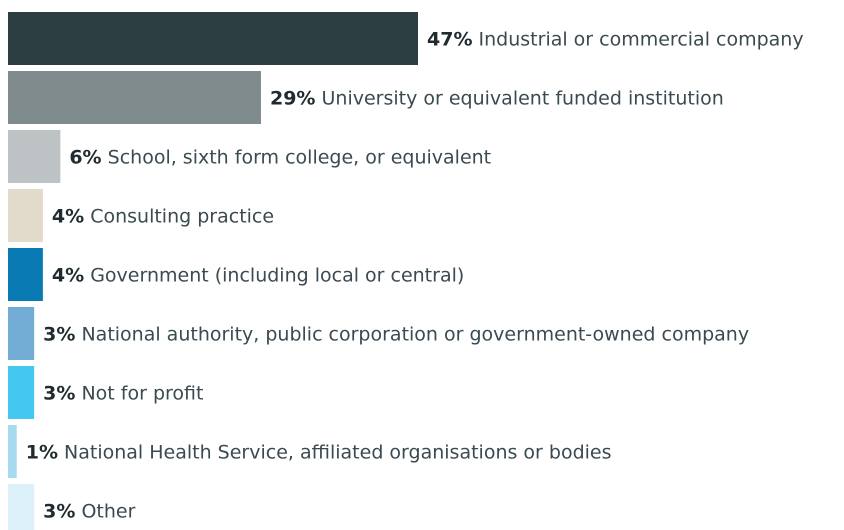  Describe the element at coordinates (182, 216) in the screenshot. I see `category-label: Consulting practice` at that location.